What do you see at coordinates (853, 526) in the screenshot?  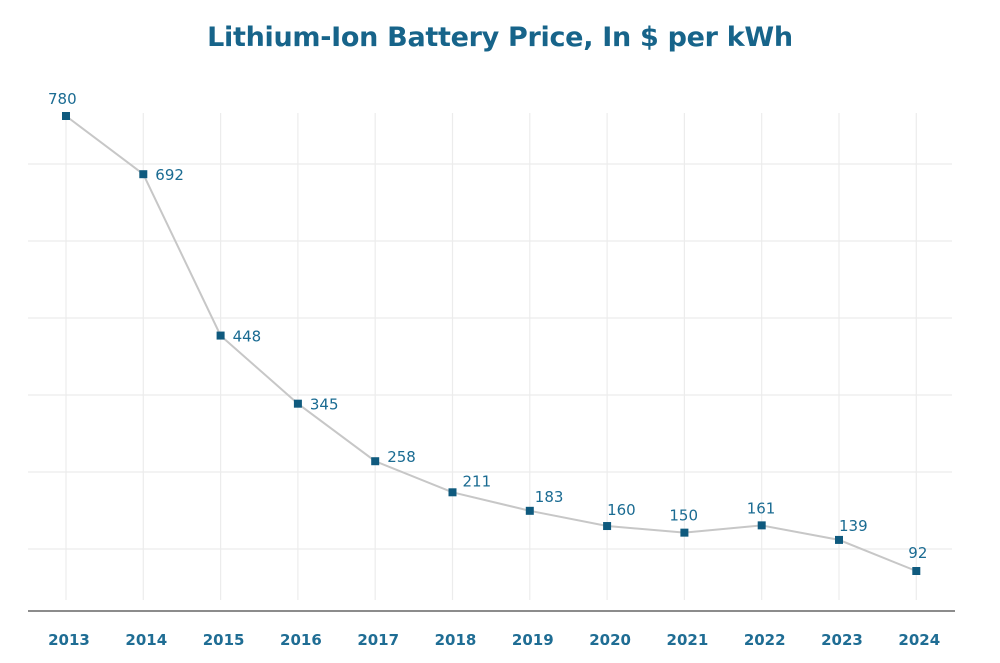 I see `data-label: 139` at bounding box center [853, 526].